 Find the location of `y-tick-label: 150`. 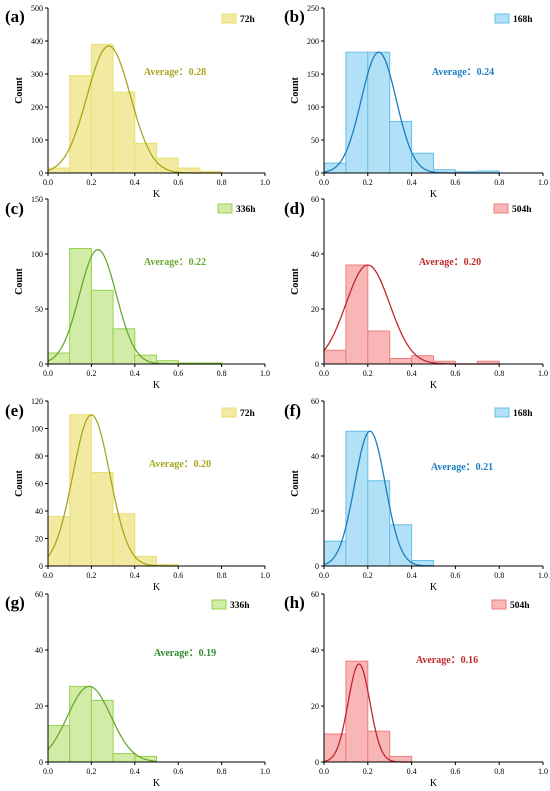

y-tick-label: 150 is located at coordinates (313, 74).